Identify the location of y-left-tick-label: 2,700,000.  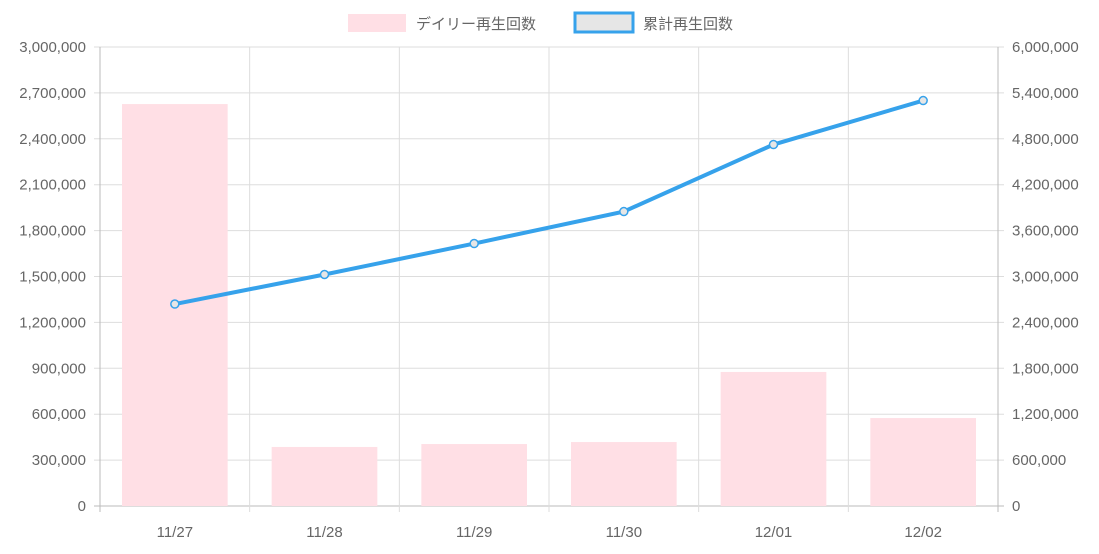
(52, 93).